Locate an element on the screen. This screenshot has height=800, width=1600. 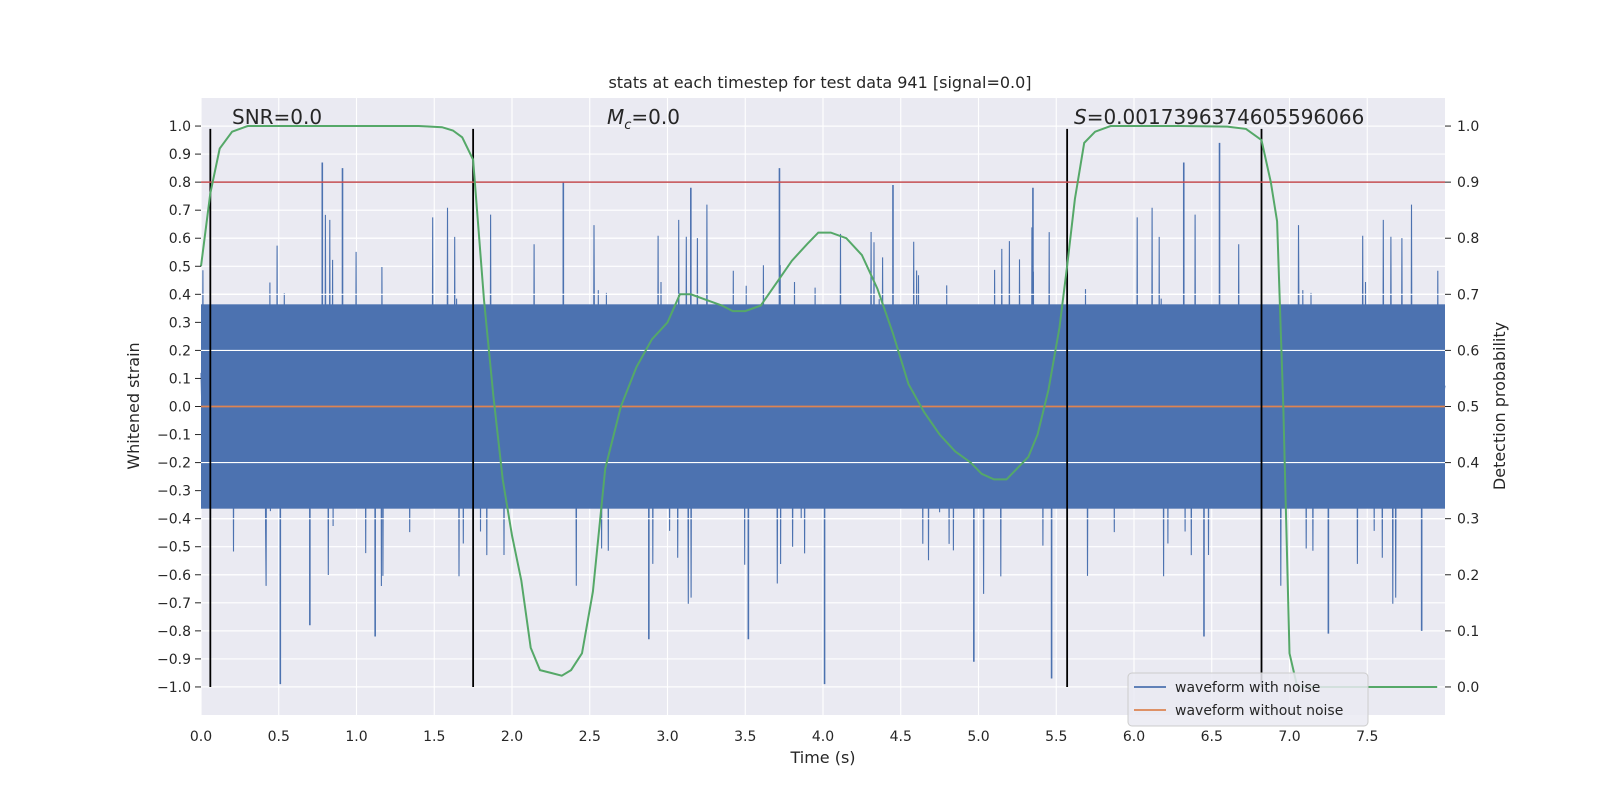
snr-annotation: SNR=0.0 is located at coordinates (277, 117).